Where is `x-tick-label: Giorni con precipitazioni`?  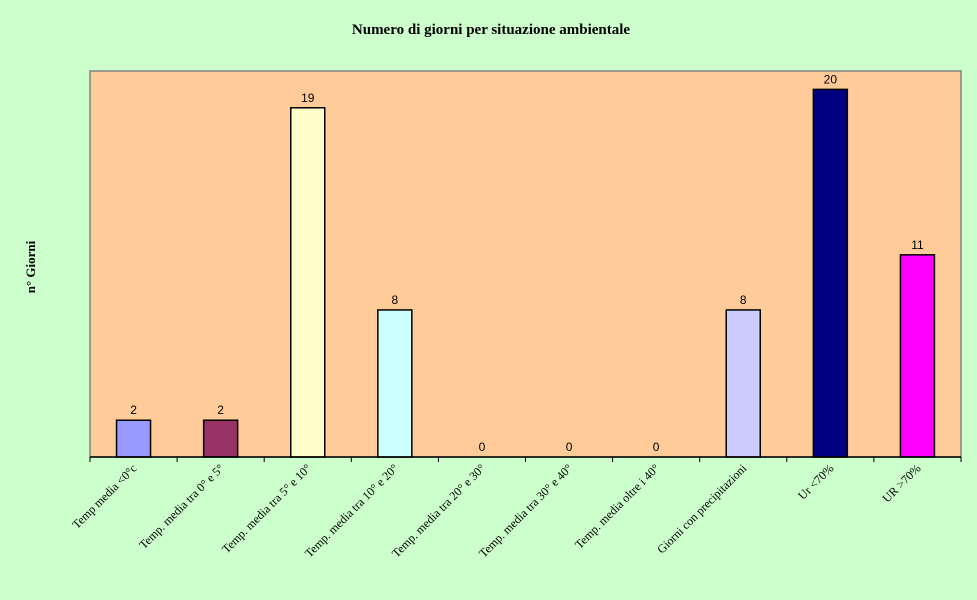 x-tick-label: Giorni con precipitazioni is located at coordinates (702, 509).